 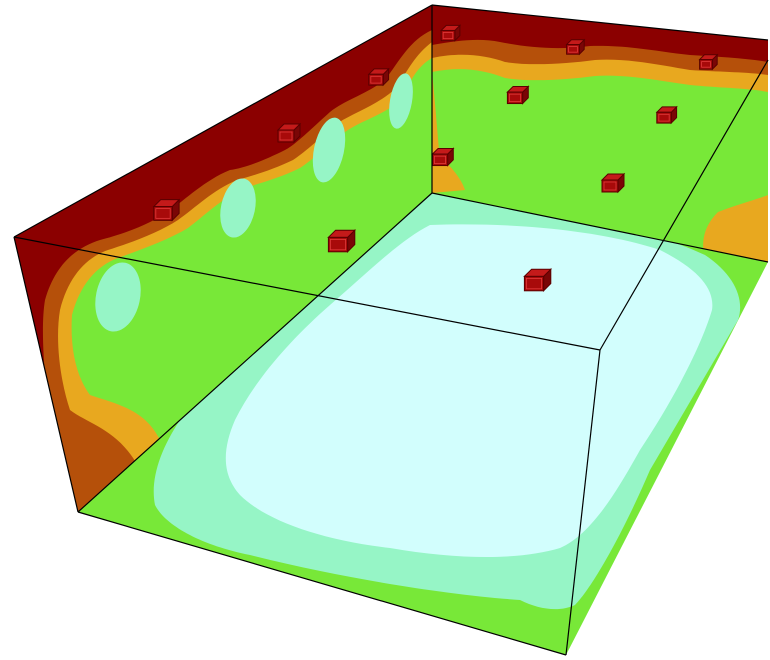 I want to click on edge-floor-back, so click(x=600, y=227).